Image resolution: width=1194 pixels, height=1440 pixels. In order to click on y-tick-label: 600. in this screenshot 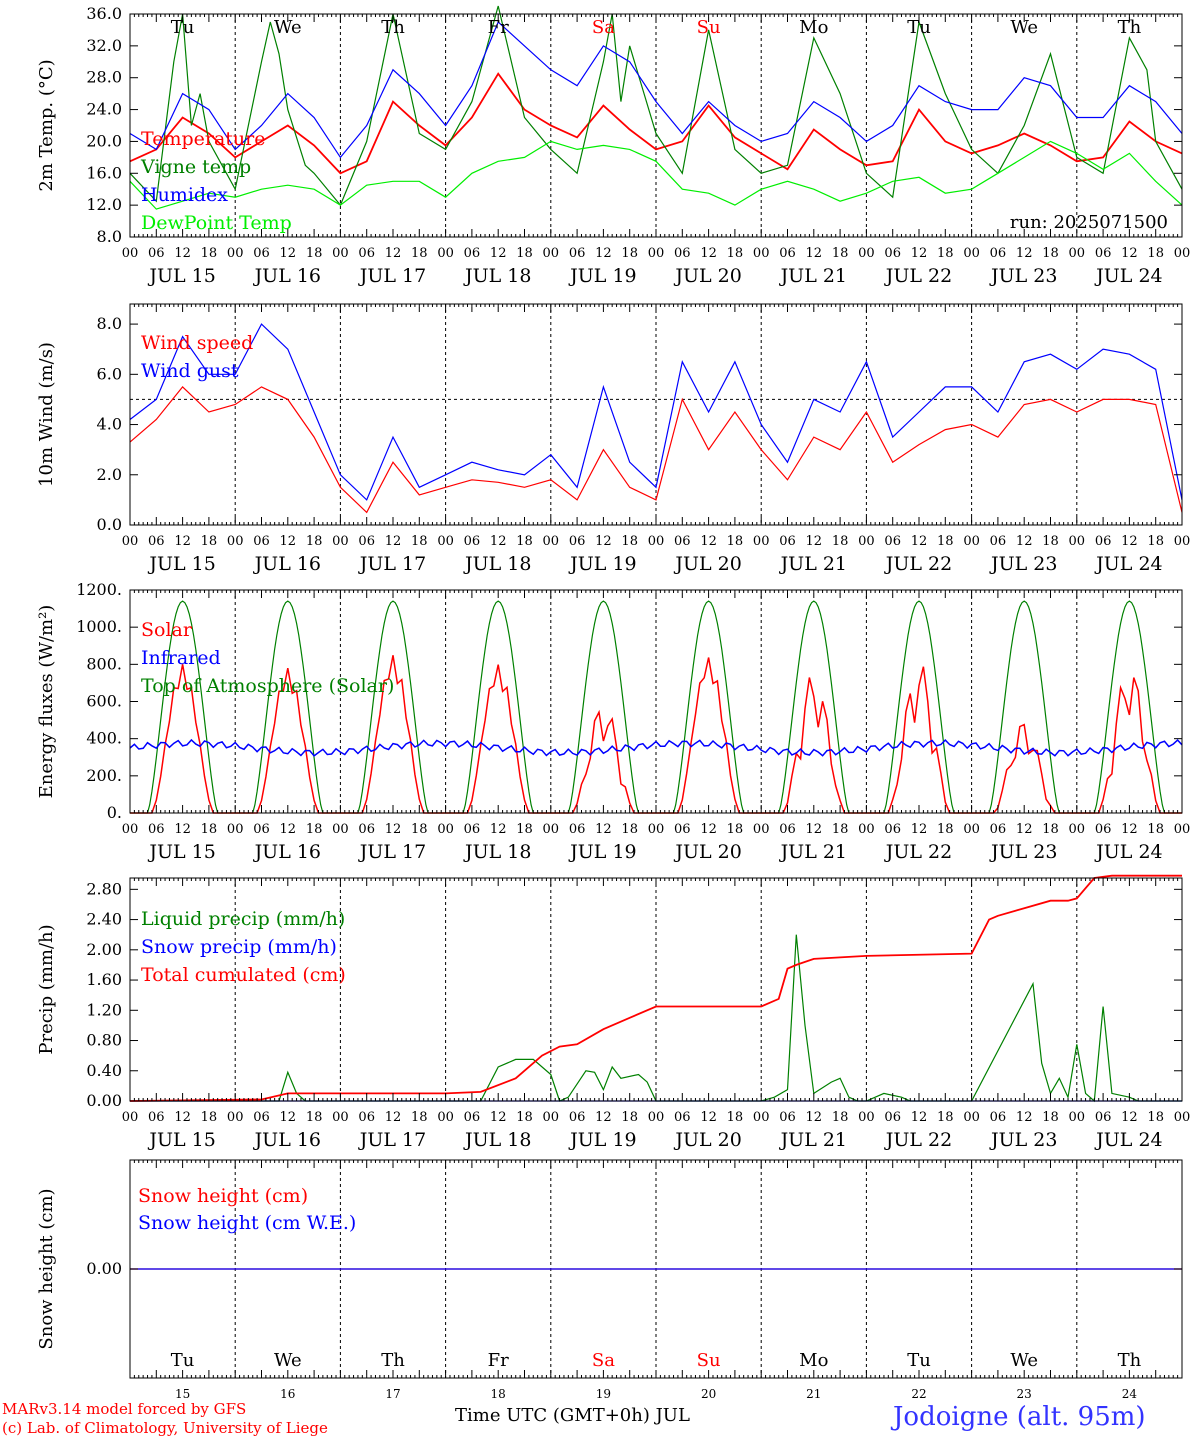, I will do `click(104, 701)`.